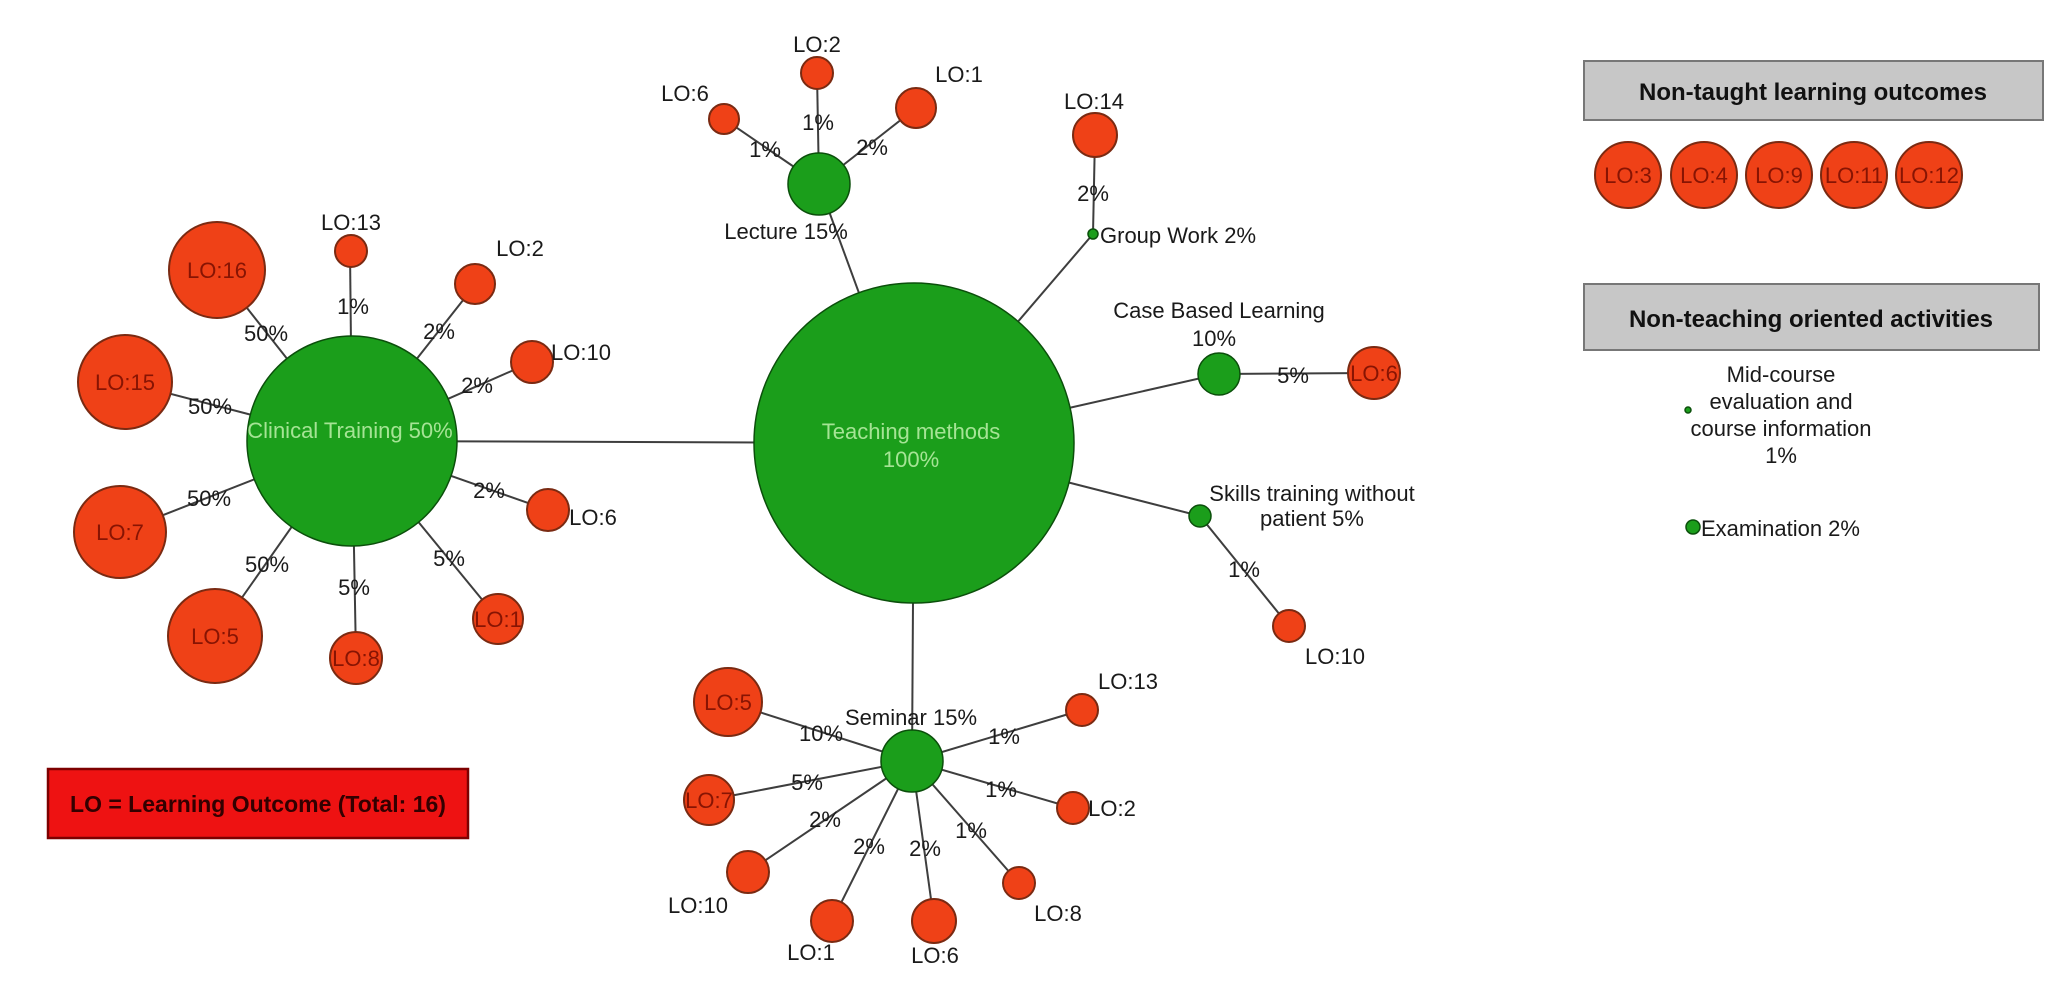 This screenshot has height=1001, width=2059. What do you see at coordinates (1704, 175) in the screenshot?
I see `svg-text: LO:4` at bounding box center [1704, 175].